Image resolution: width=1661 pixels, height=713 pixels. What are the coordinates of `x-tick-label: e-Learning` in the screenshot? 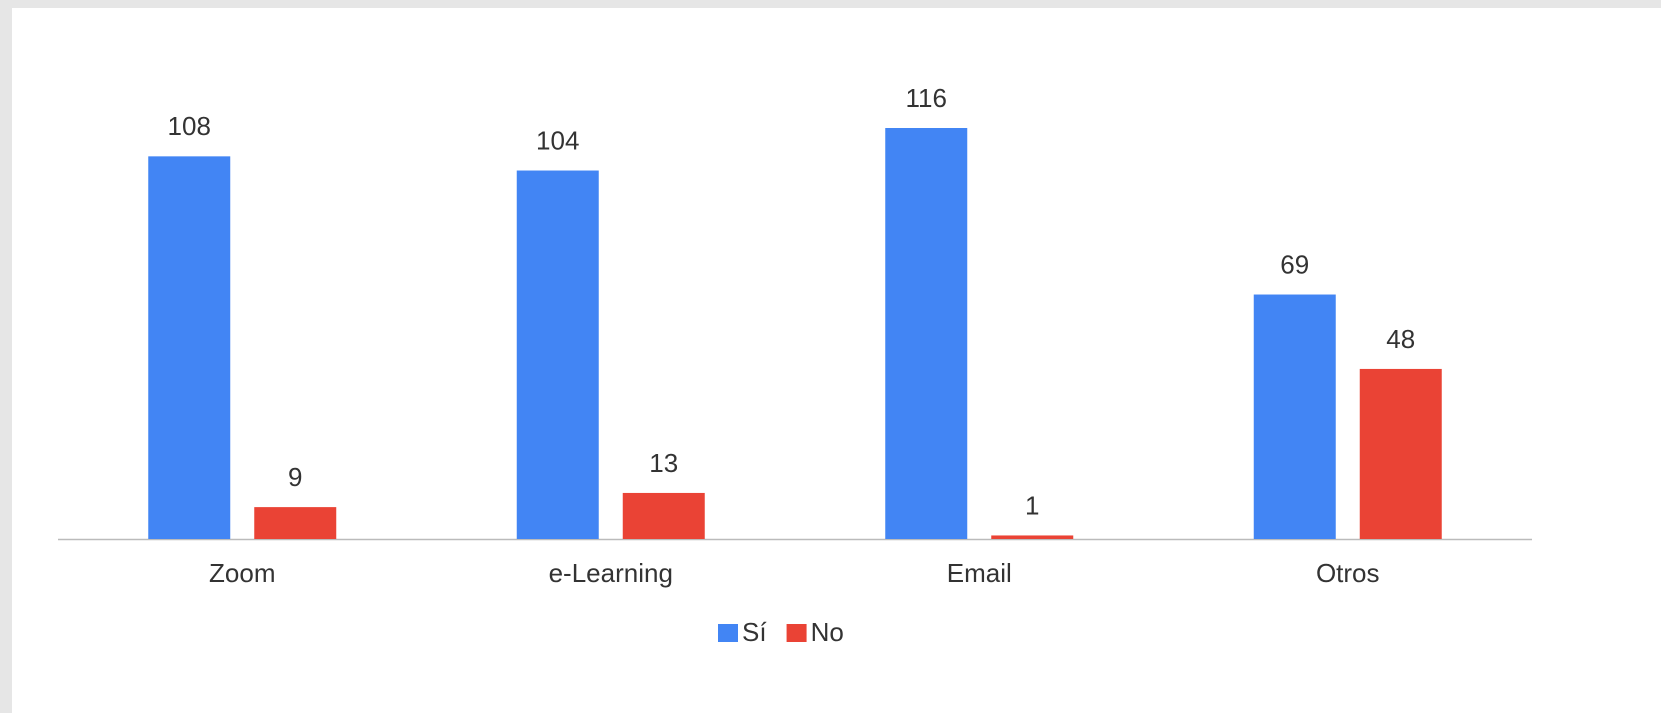 It's located at (611, 573).